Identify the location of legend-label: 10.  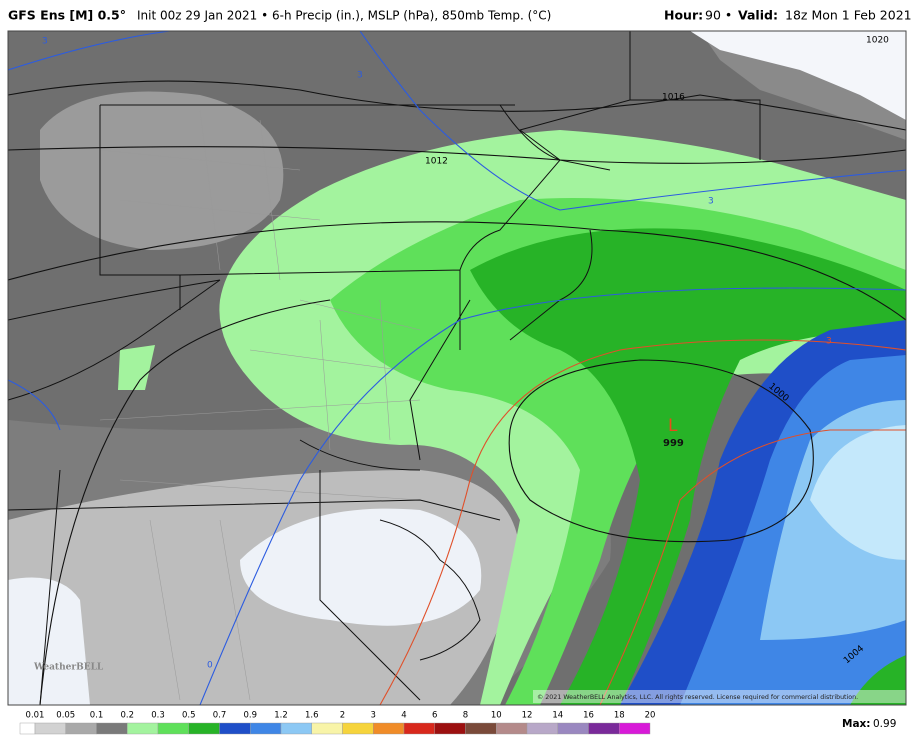
(496, 716).